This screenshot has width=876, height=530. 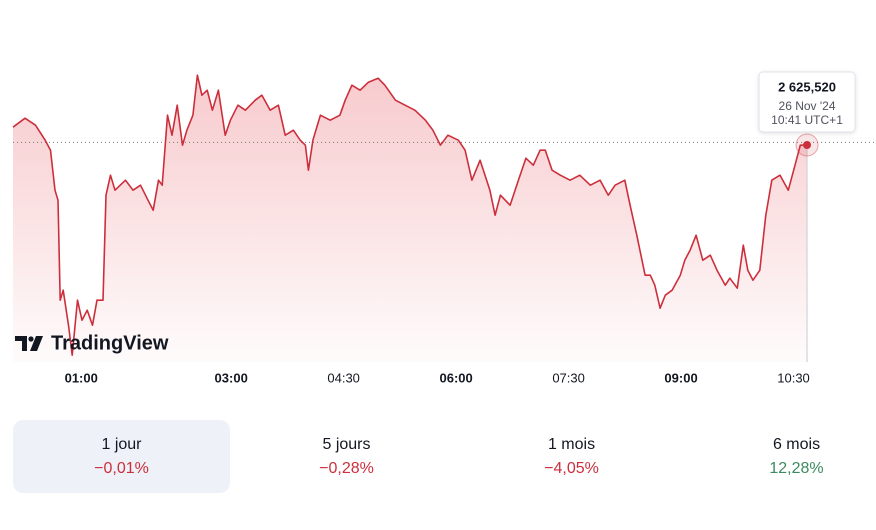 What do you see at coordinates (568, 377) in the screenshot?
I see `x-tick-label: 07:30` at bounding box center [568, 377].